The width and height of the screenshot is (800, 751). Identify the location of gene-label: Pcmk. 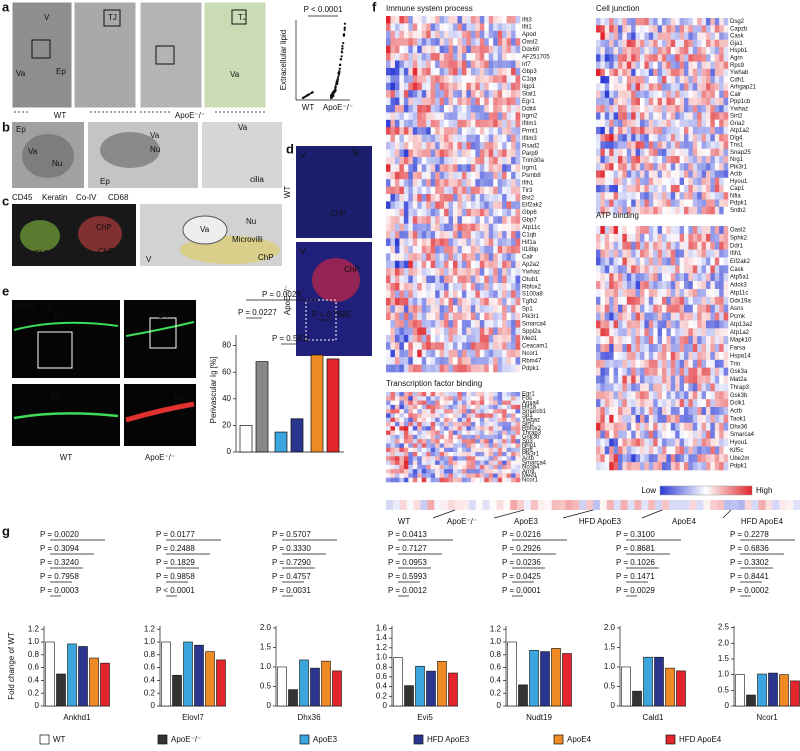
(738, 317).